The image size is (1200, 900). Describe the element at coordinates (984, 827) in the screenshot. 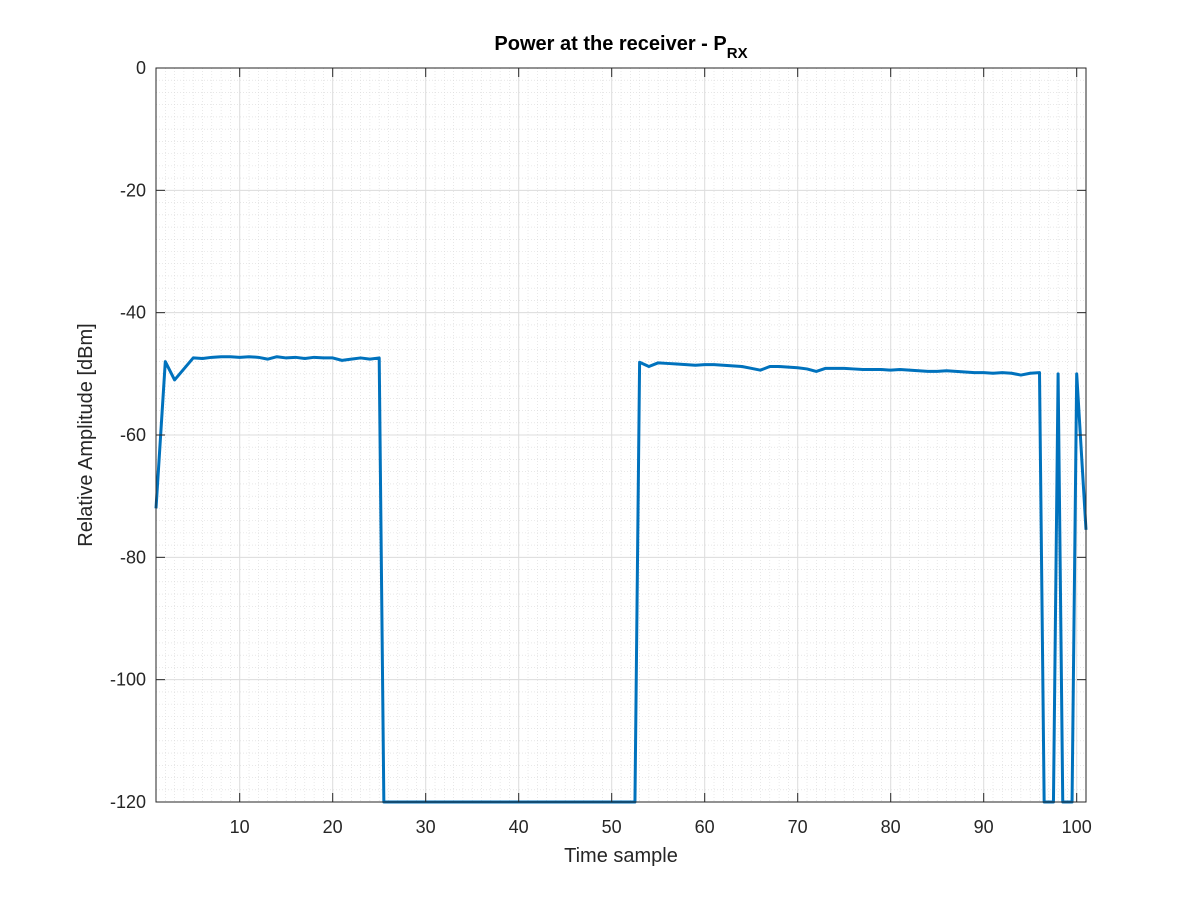

I see `x-tick-label: 90` at that location.